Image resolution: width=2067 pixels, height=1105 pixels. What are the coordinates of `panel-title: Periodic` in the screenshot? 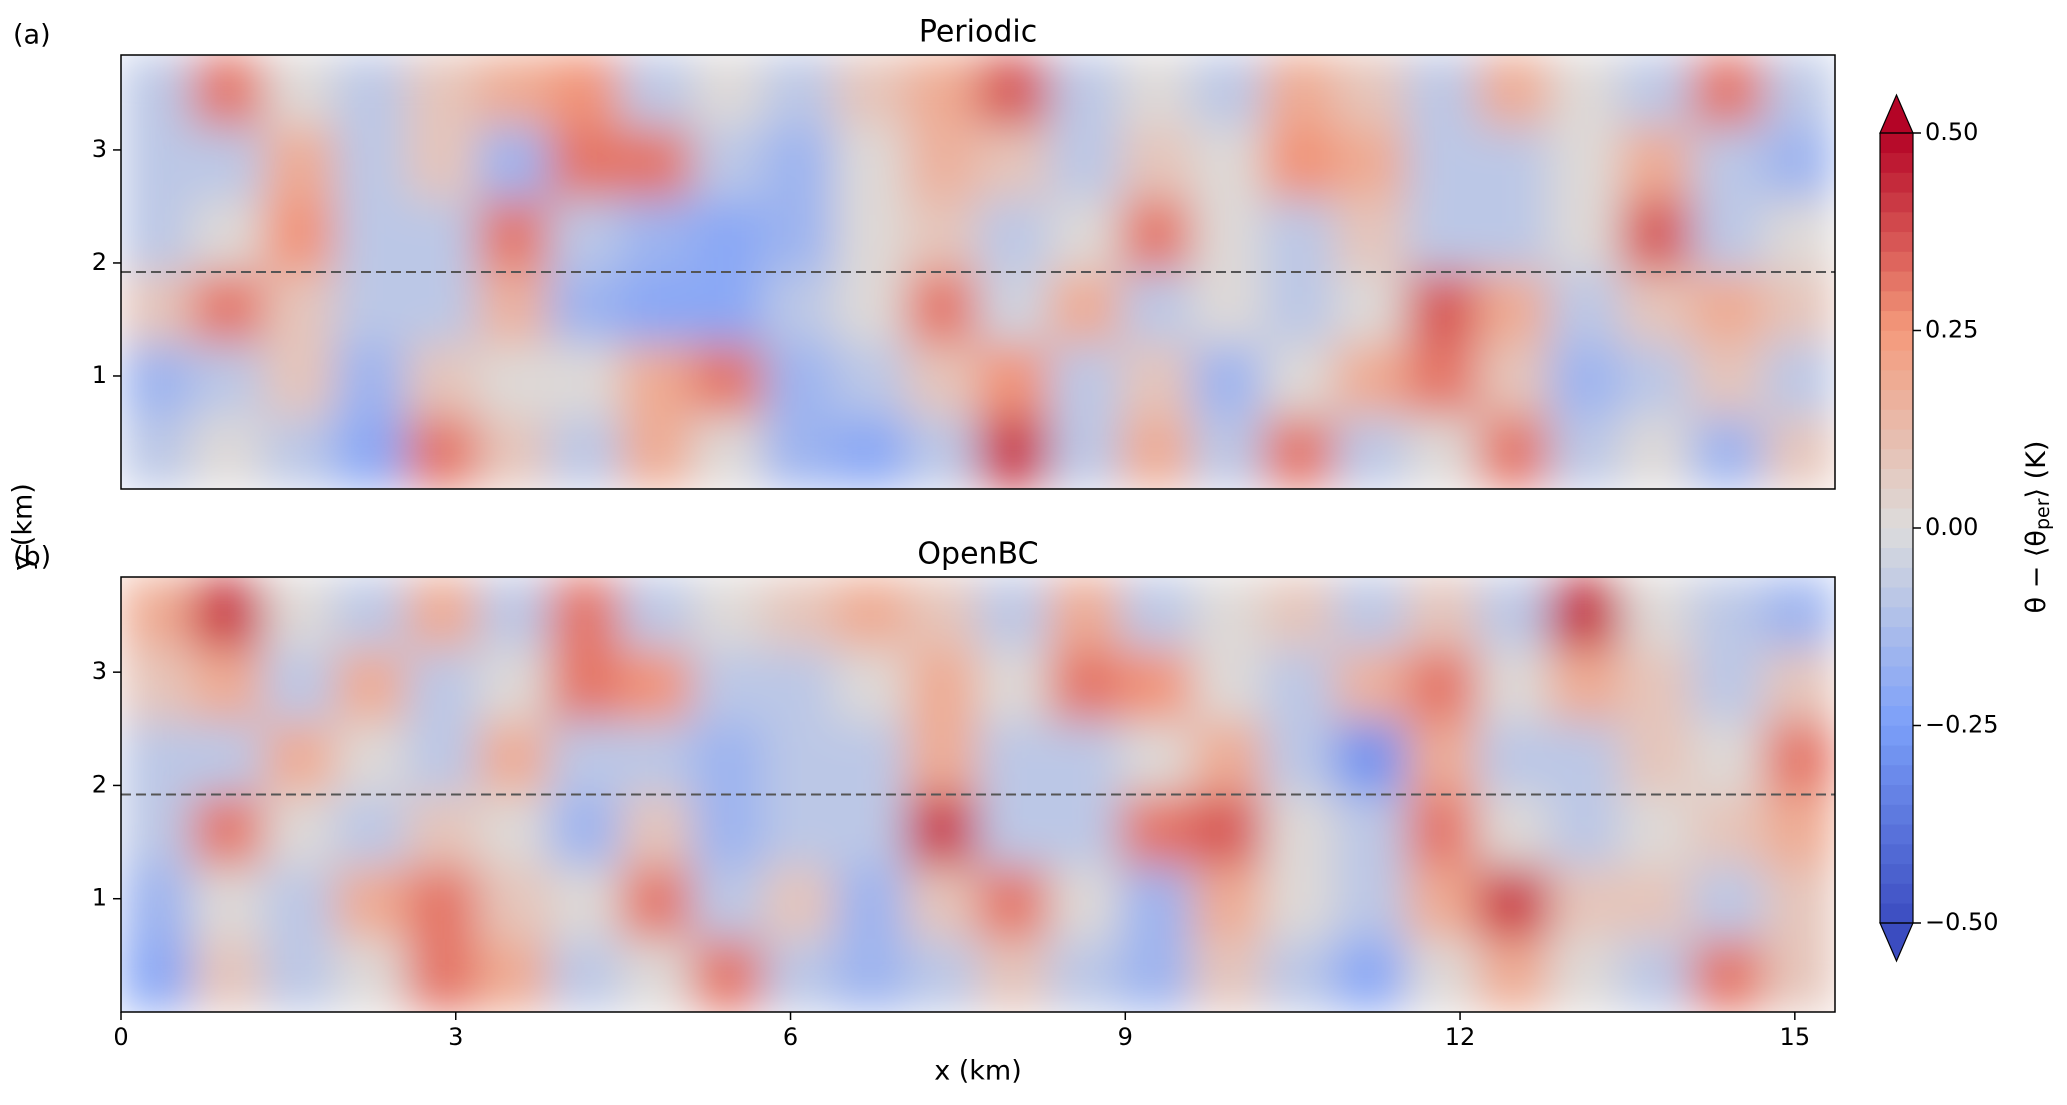 It's located at (978, 32).